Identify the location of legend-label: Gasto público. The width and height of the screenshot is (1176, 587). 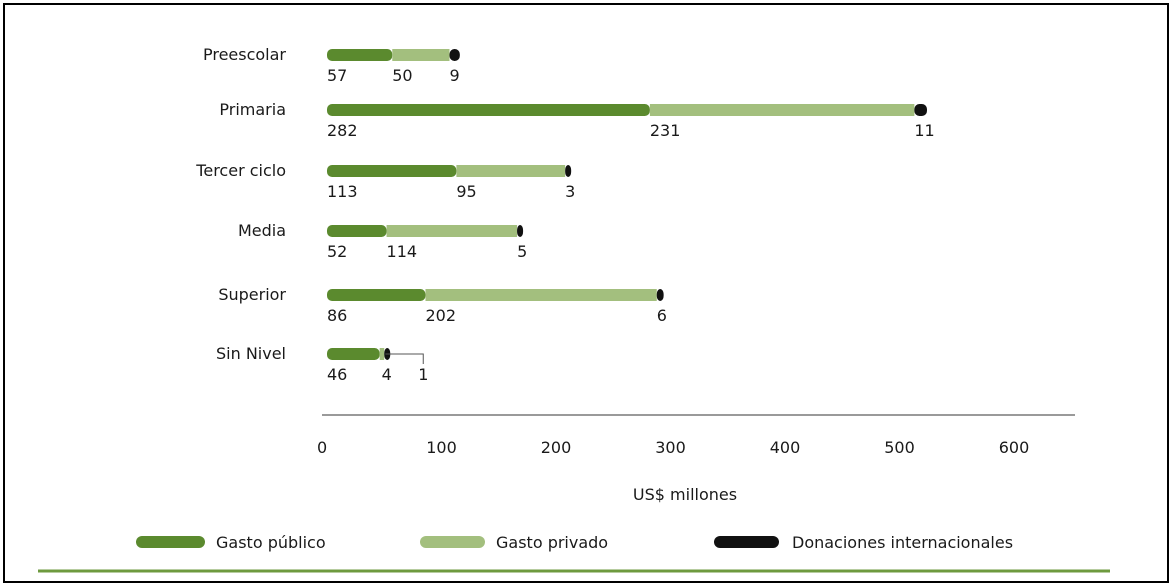
(271, 542).